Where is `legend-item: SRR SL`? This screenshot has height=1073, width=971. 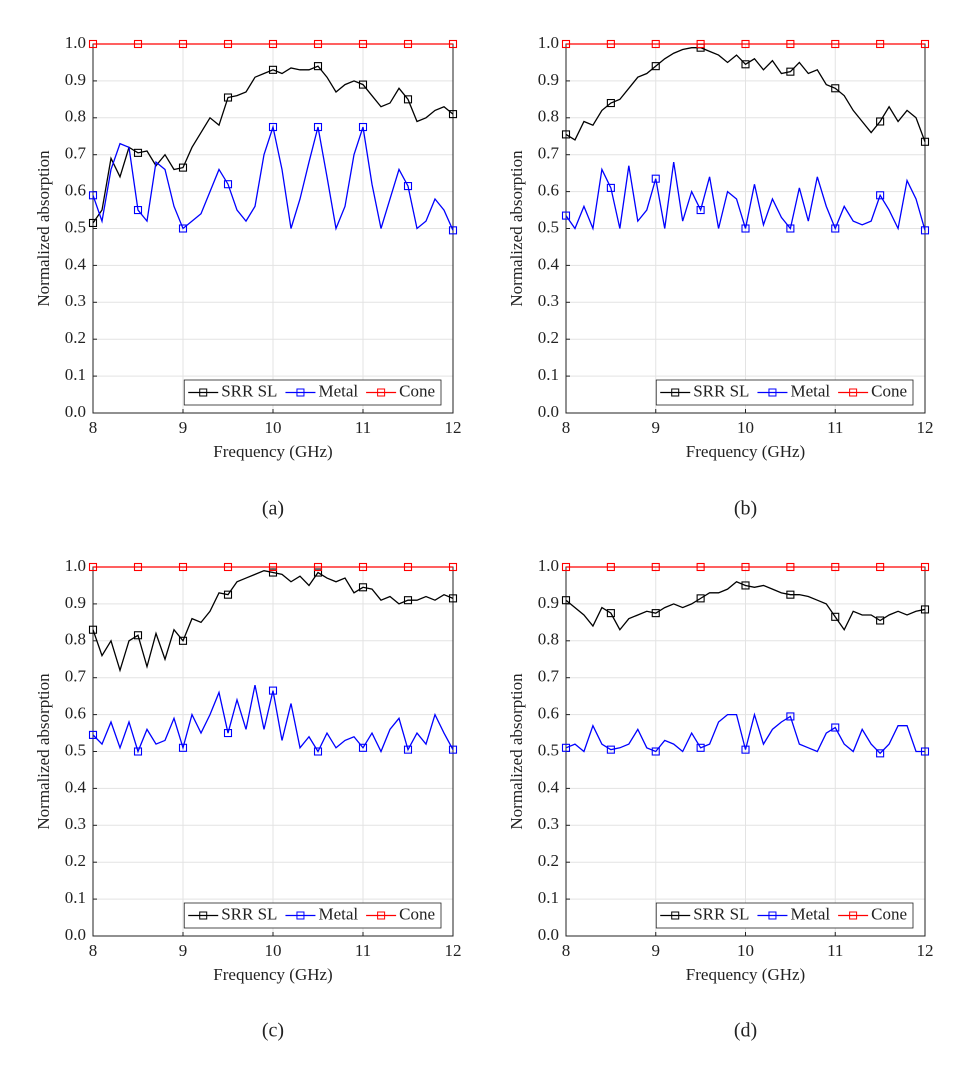
legend-item: SRR SL is located at coordinates (704, 913).